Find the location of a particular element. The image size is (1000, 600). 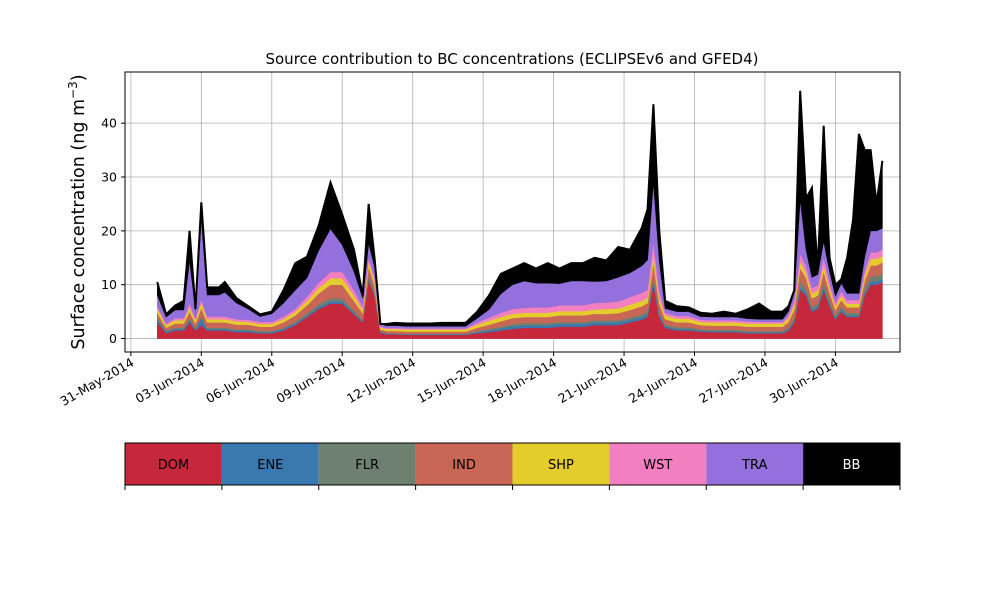

legend-swatch-tra is located at coordinates (755, 464).